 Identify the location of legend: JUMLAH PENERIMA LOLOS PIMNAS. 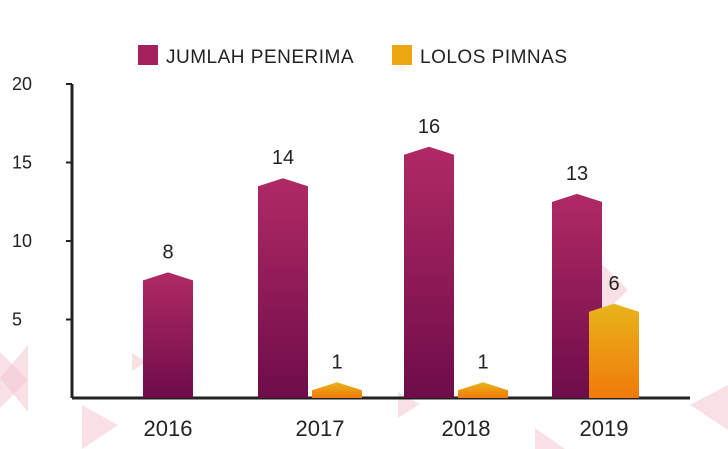
(353, 56).